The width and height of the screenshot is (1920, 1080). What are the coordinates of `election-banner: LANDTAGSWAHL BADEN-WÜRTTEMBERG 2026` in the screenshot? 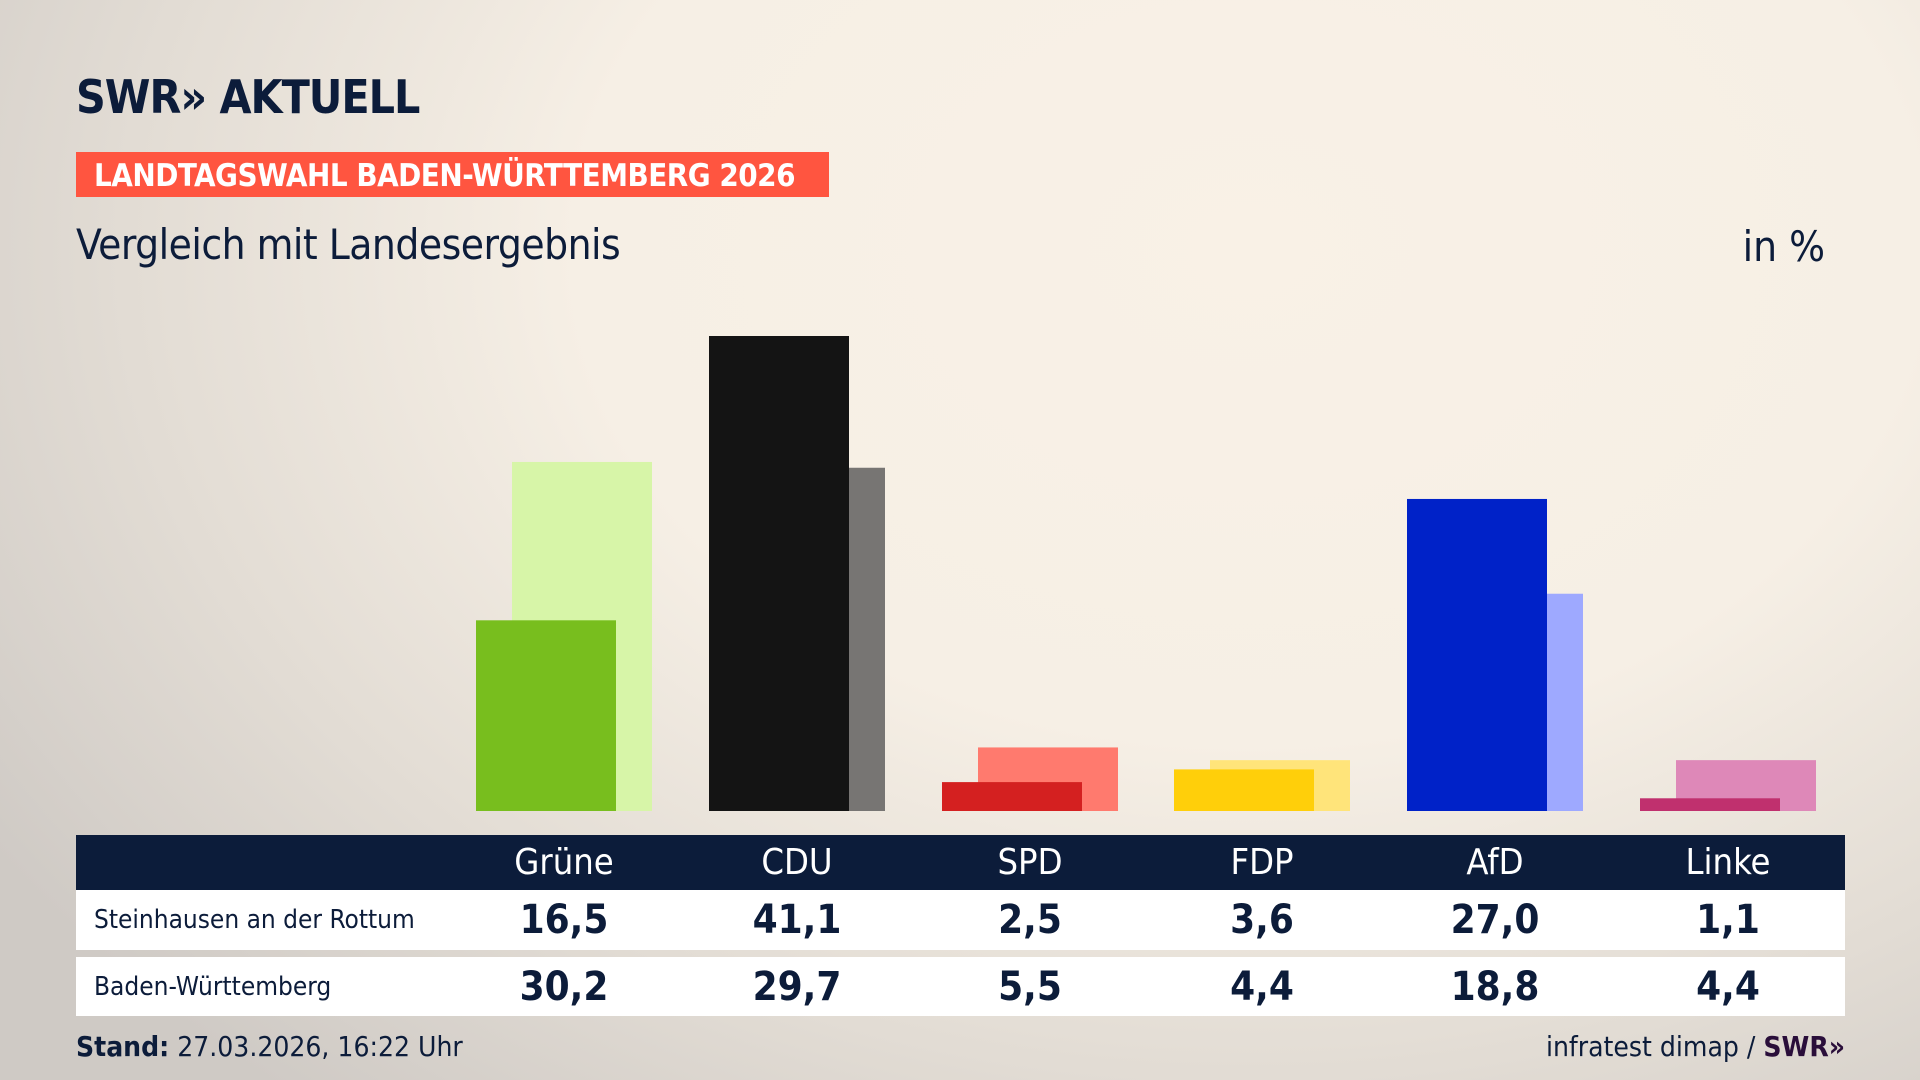 It's located at (452, 174).